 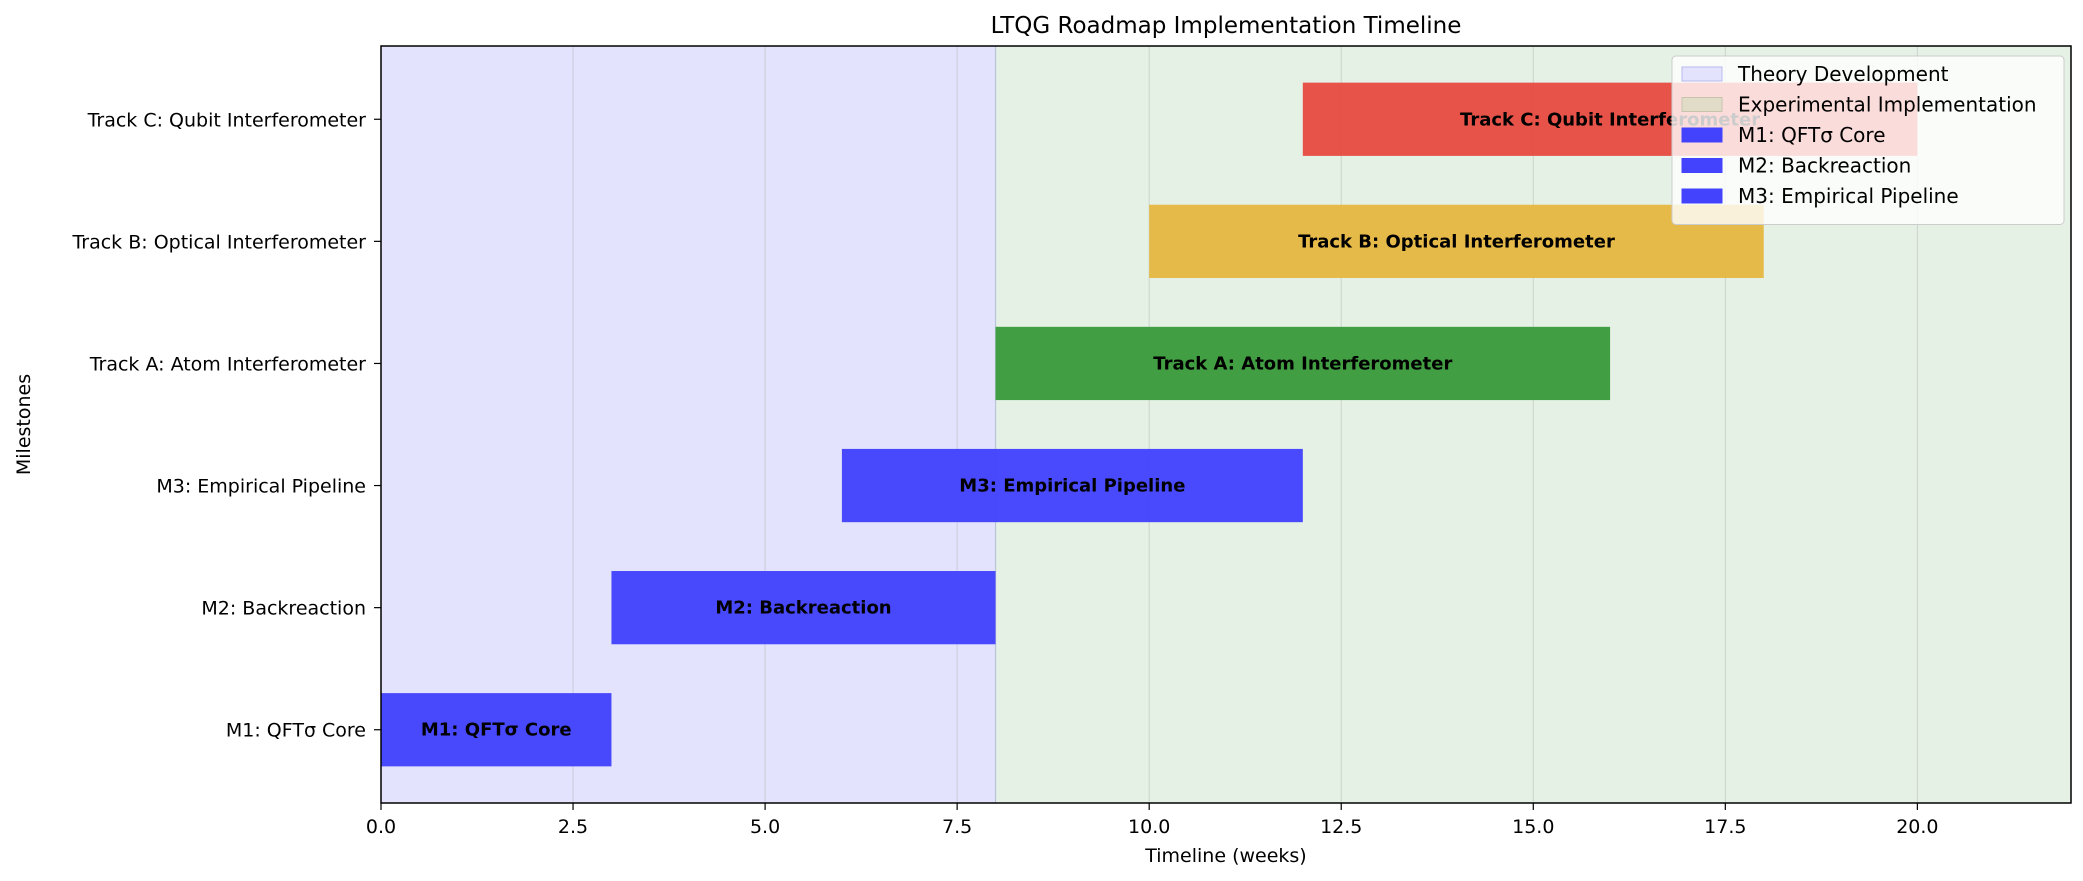 What do you see at coordinates (1843, 74) in the screenshot?
I see `legend-label-theory-development: Theory Development` at bounding box center [1843, 74].